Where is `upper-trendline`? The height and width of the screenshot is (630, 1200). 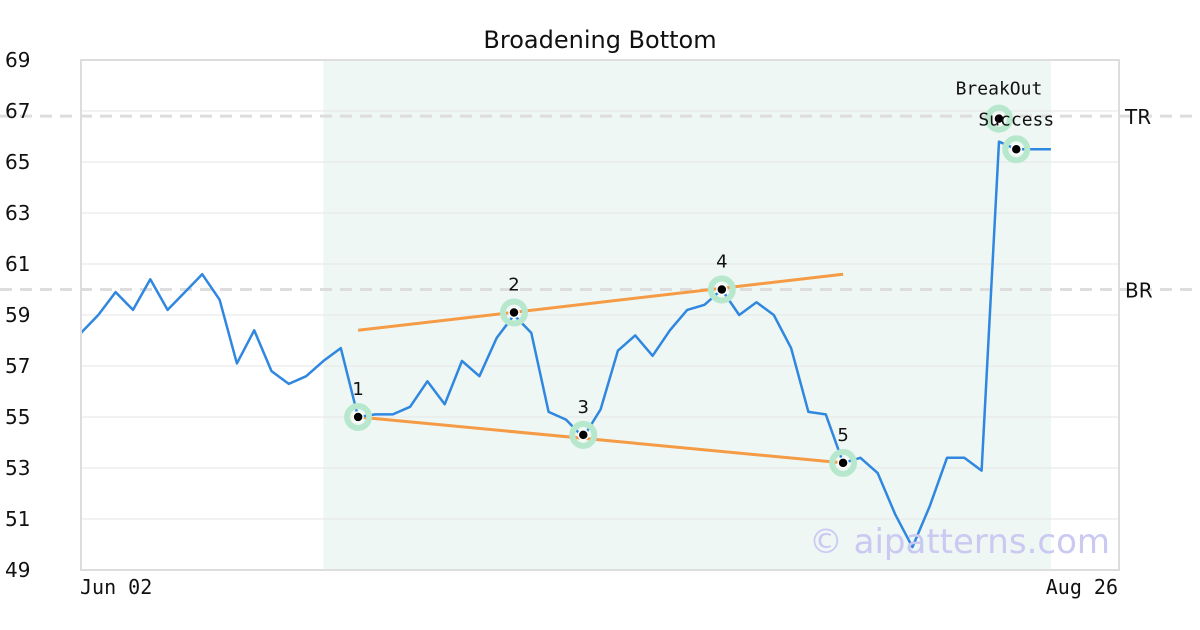
upper-trendline is located at coordinates (600, 302).